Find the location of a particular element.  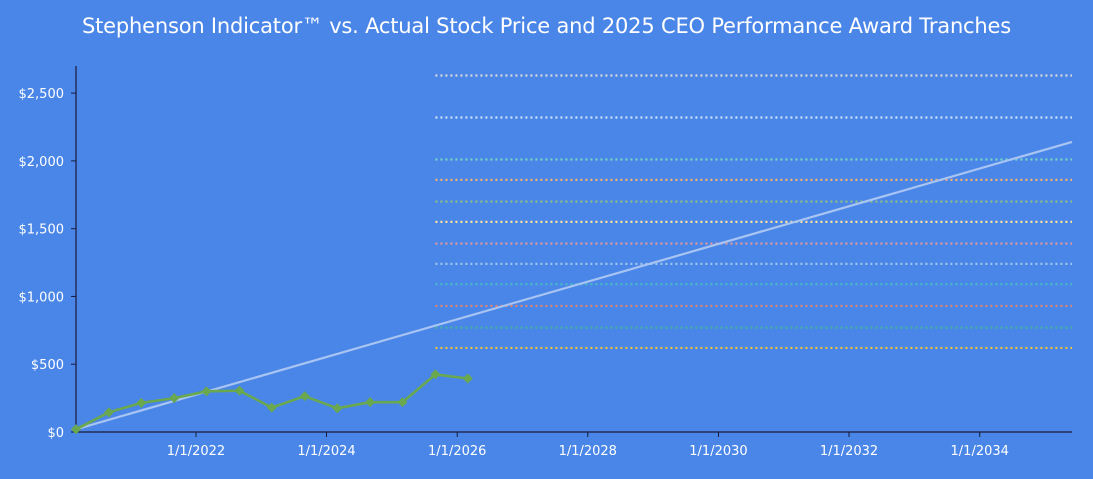

y-tick-label-1: $500 is located at coordinates (47, 365).